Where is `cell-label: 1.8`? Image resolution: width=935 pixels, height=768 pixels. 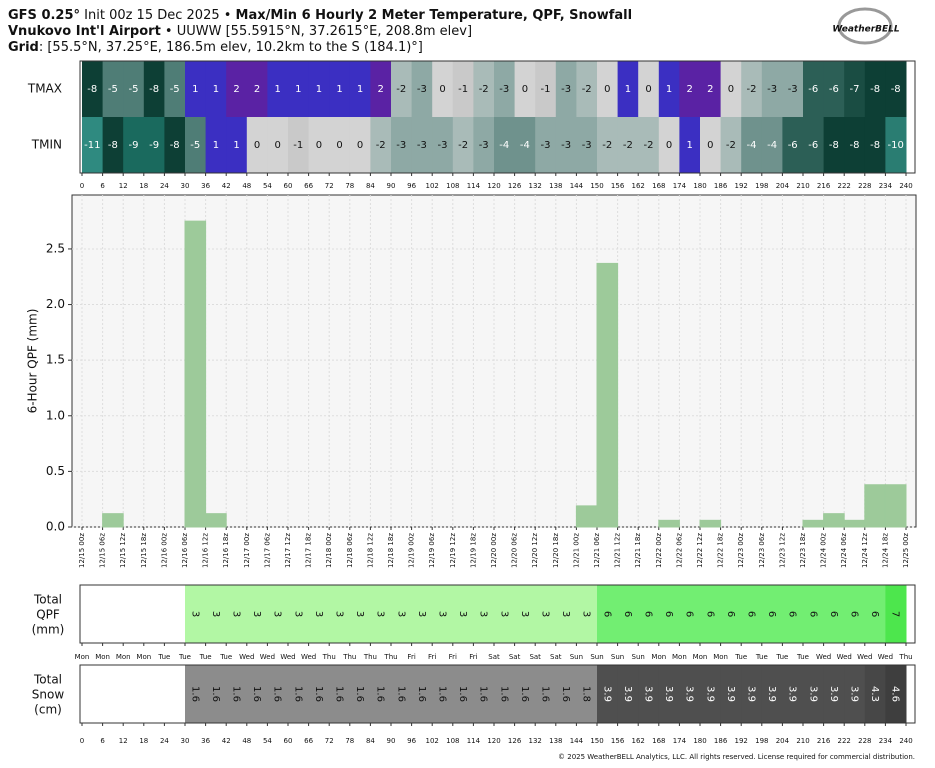 cell-label: 1.8 is located at coordinates (586, 694).